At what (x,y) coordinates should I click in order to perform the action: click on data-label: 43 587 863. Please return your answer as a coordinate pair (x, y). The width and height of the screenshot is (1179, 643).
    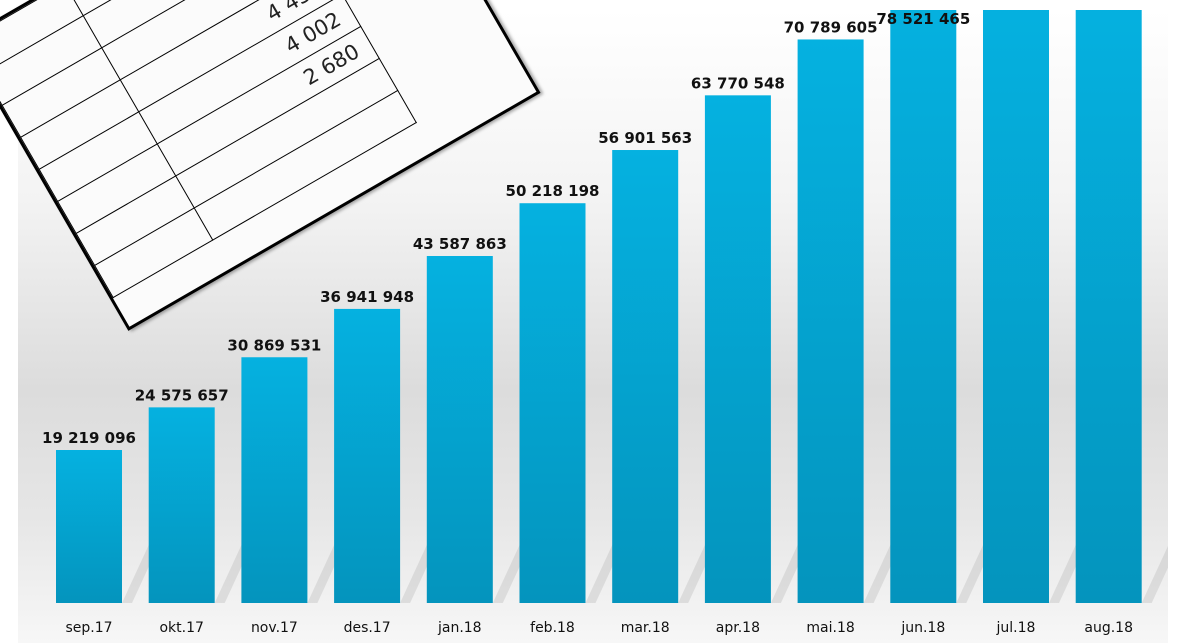
    Looking at the image, I should click on (460, 244).